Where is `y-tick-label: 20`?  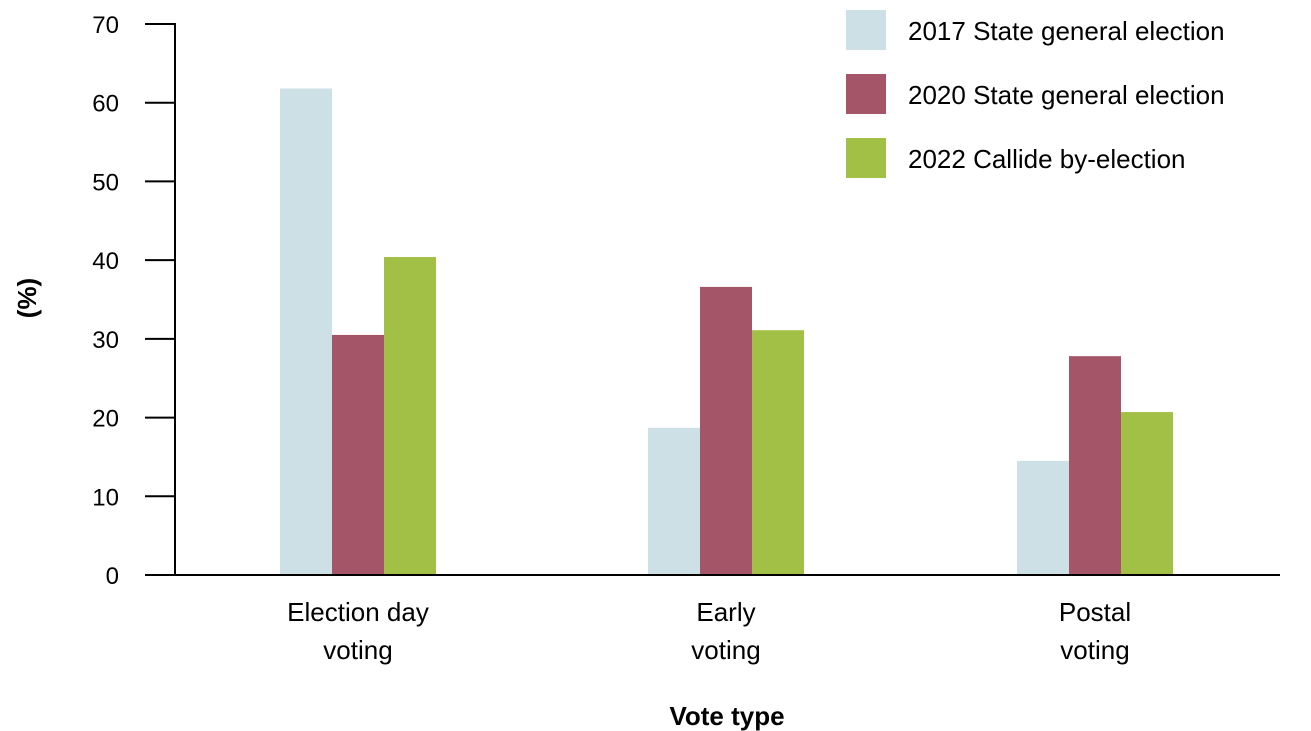 y-tick-label: 20 is located at coordinates (105, 419).